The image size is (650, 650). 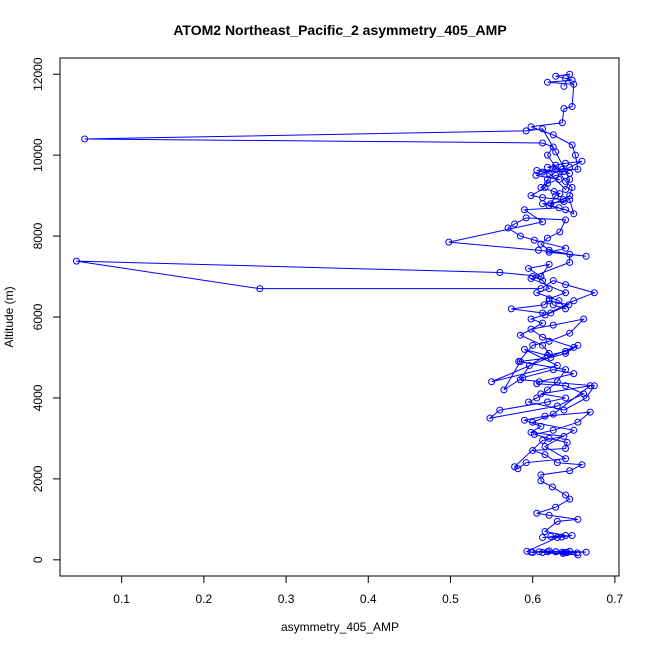 What do you see at coordinates (38, 235) in the screenshot?
I see `y-tick-label: 8000` at bounding box center [38, 235].